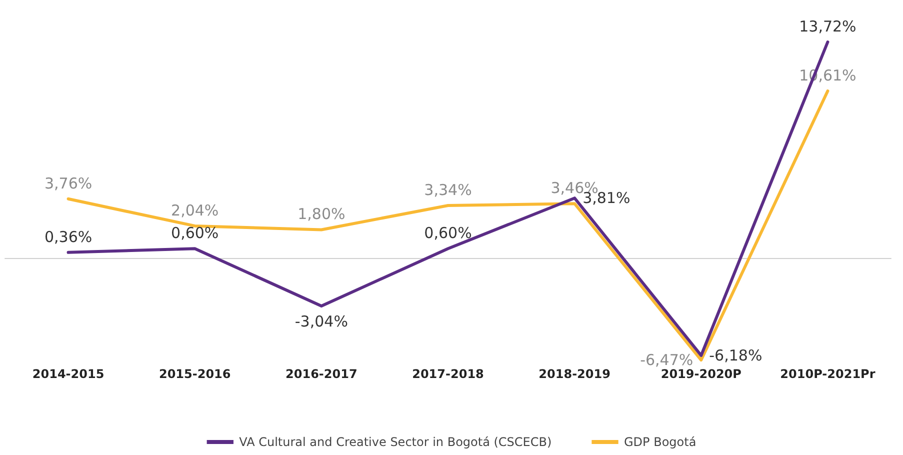 Image resolution: width=903 pixels, height=455 pixels. Describe the element at coordinates (68, 183) in the screenshot. I see `data-label: 3,76%` at that location.